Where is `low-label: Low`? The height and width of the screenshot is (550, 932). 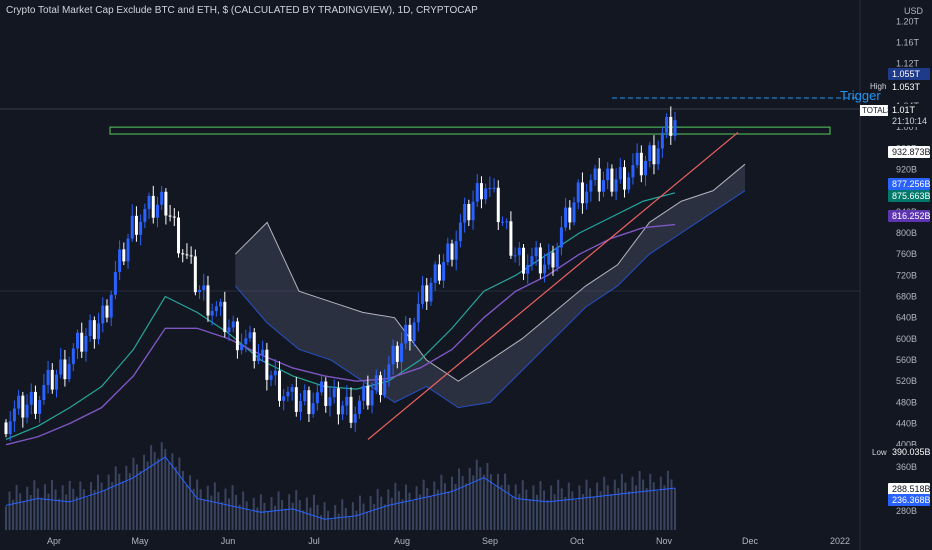
low-label: Low is located at coordinates (879, 452).